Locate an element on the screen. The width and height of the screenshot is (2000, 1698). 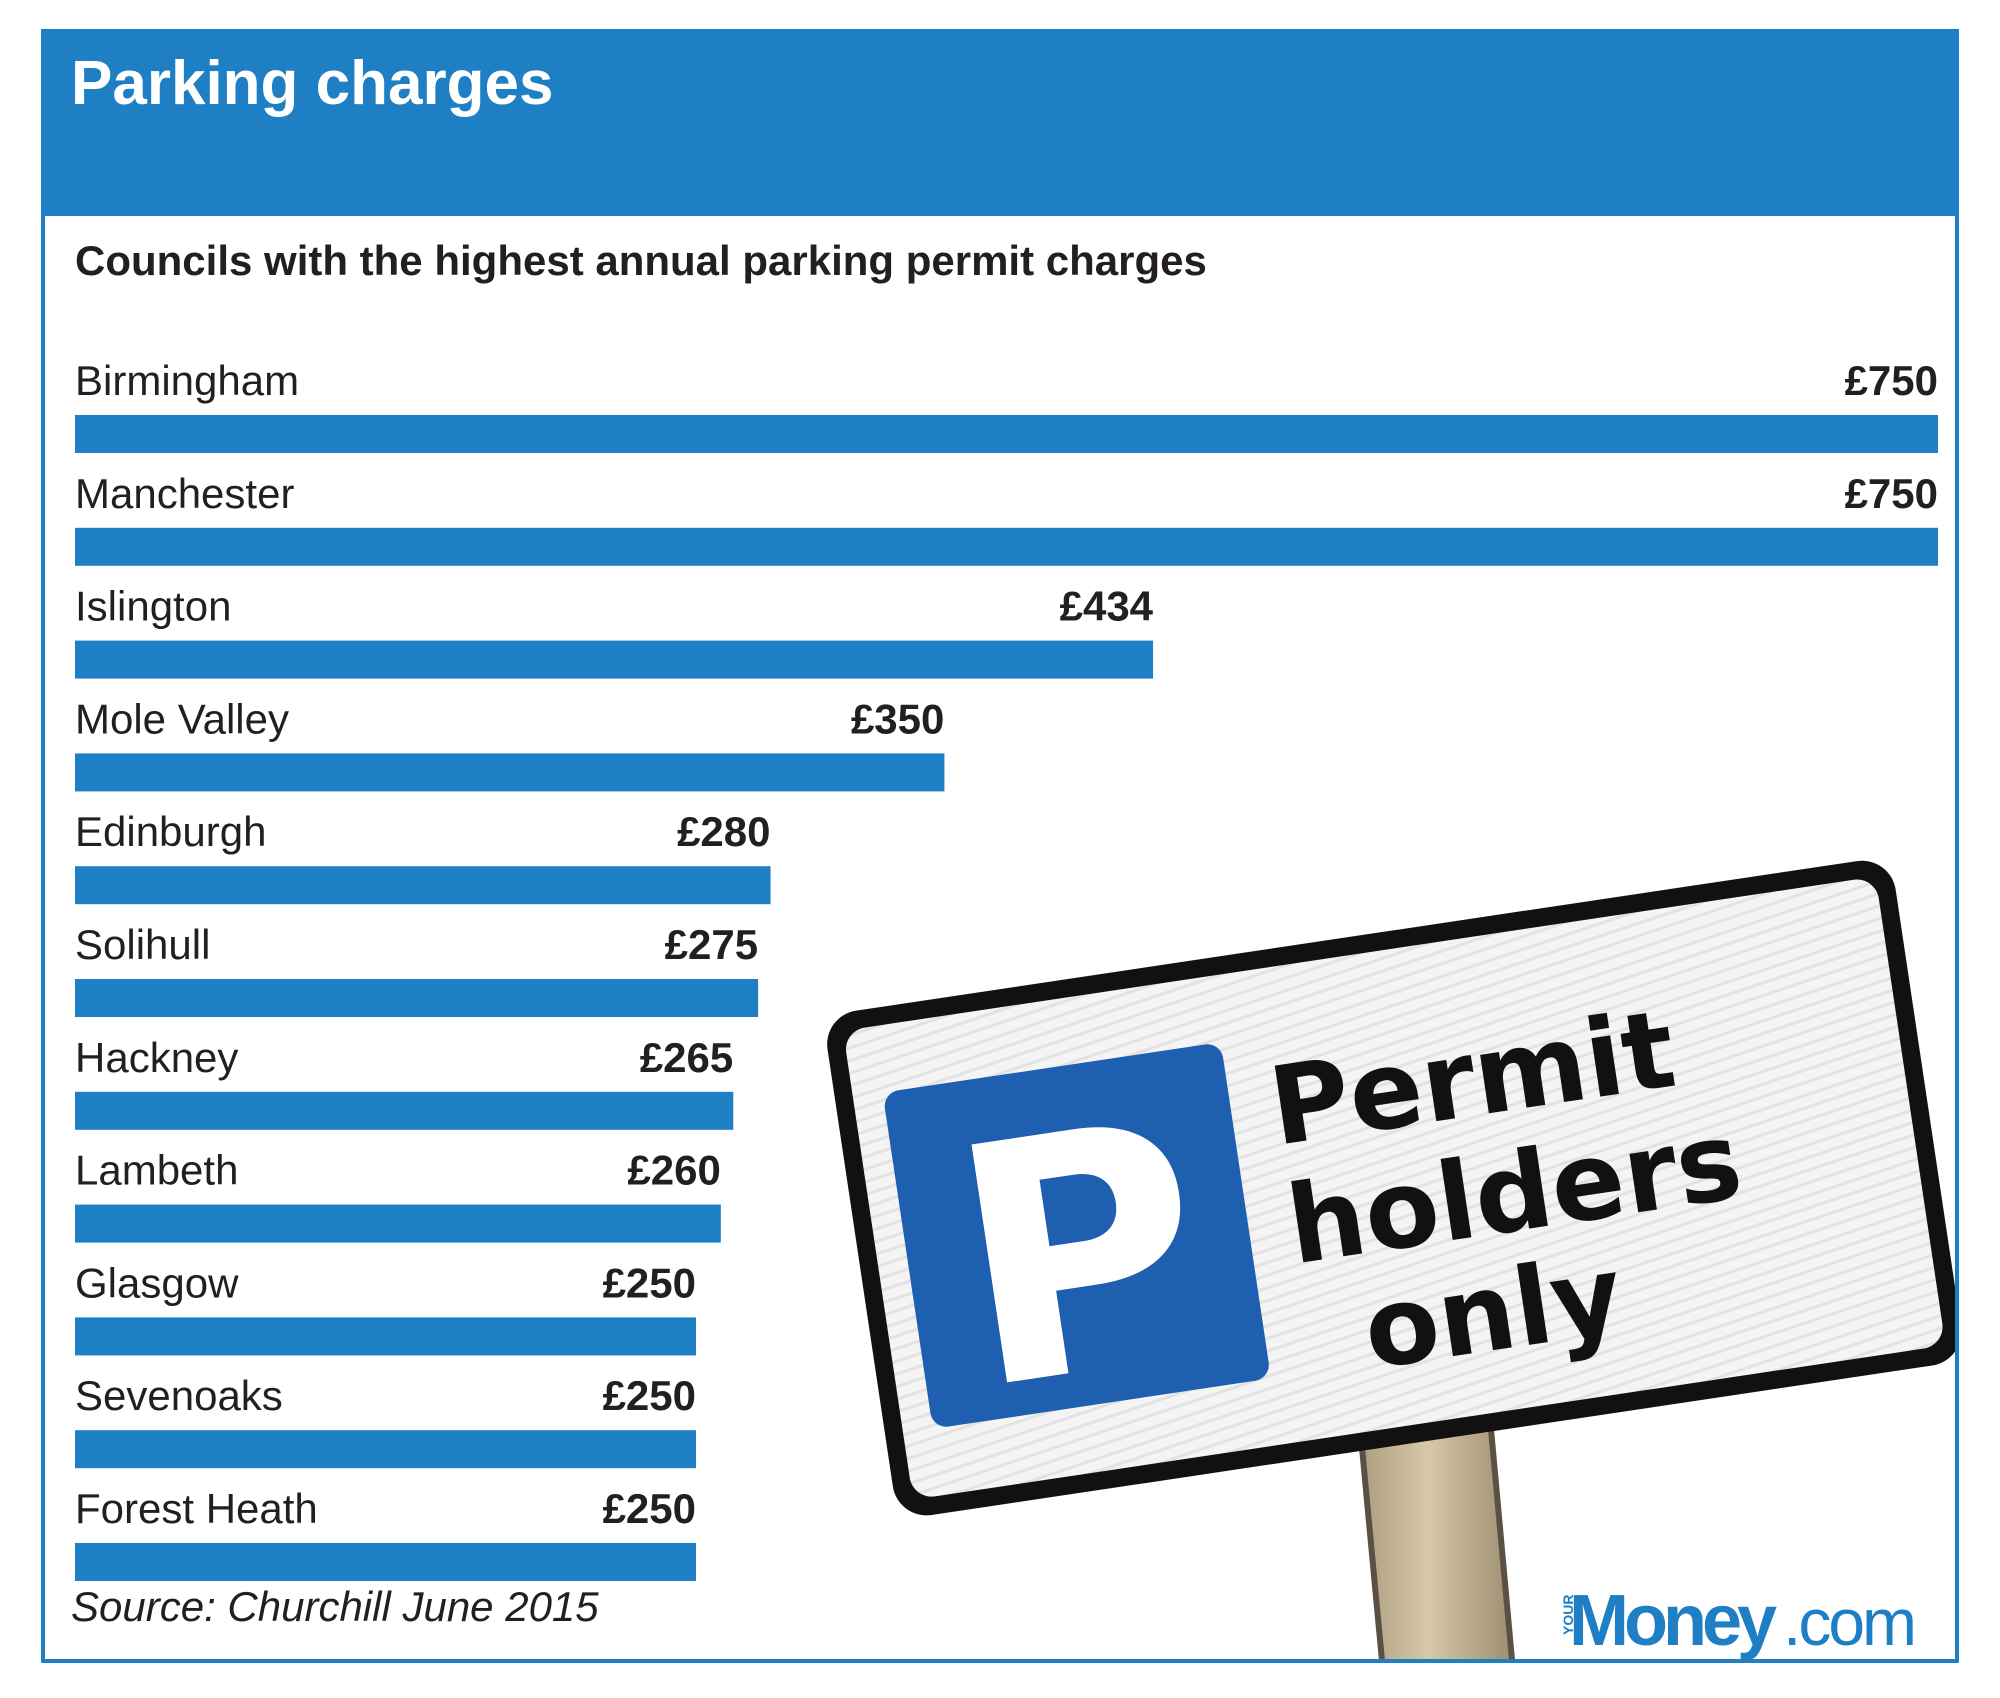
value-label: £434 is located at coordinates (1107, 606).